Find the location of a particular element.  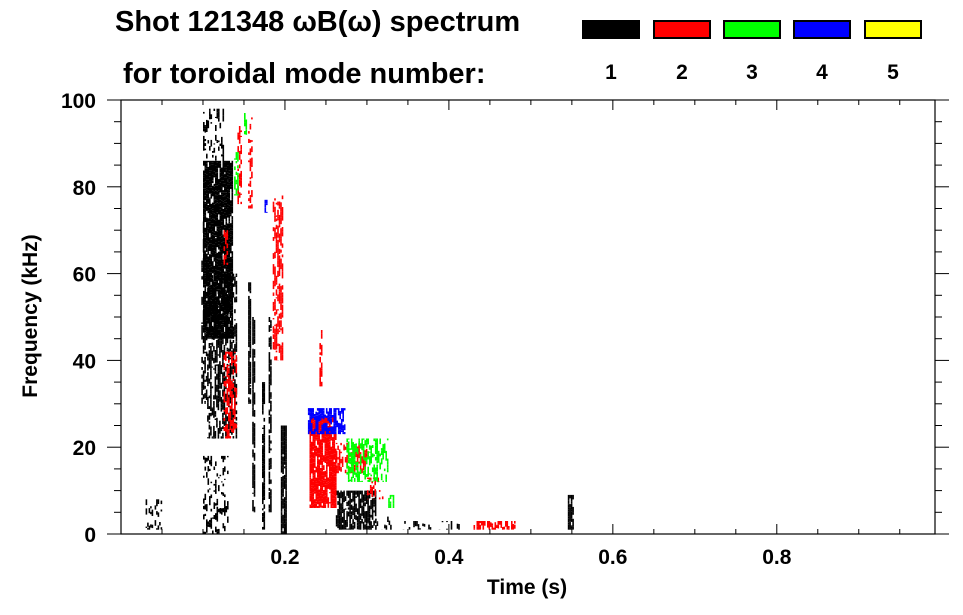

y-tick-label: 40 is located at coordinates (84, 361).